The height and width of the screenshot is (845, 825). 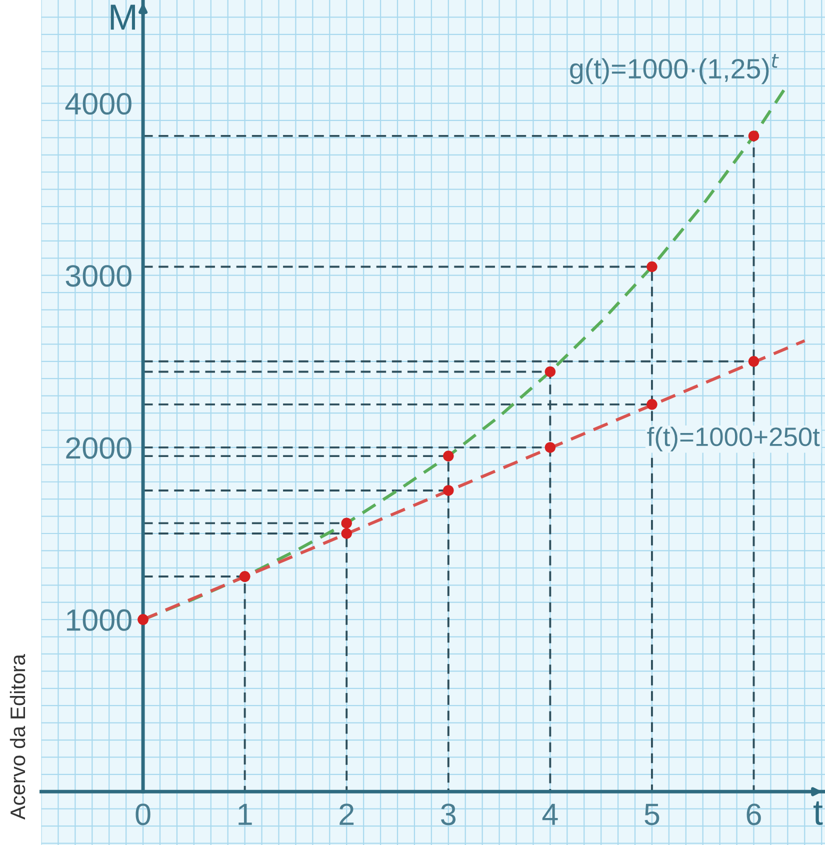 What do you see at coordinates (245, 814) in the screenshot?
I see `x-tick-label: 1` at bounding box center [245, 814].